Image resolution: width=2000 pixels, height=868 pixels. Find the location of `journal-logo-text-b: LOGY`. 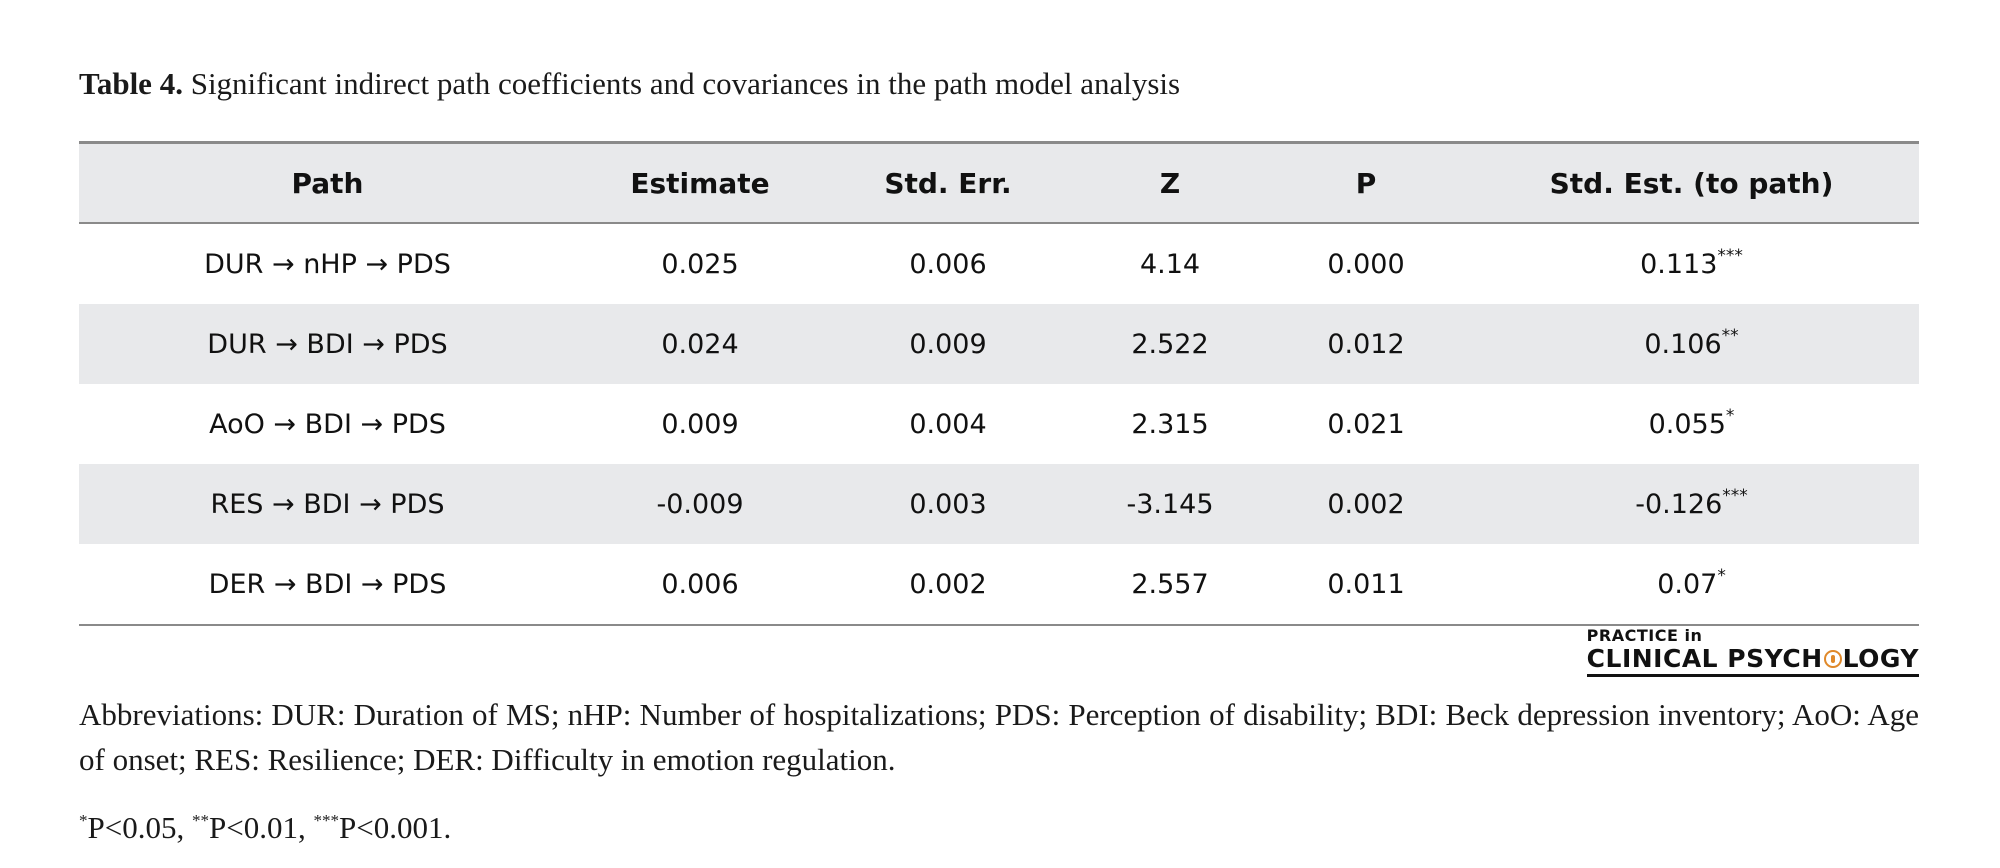

journal-logo-text-b: LOGY is located at coordinates (1880, 658).